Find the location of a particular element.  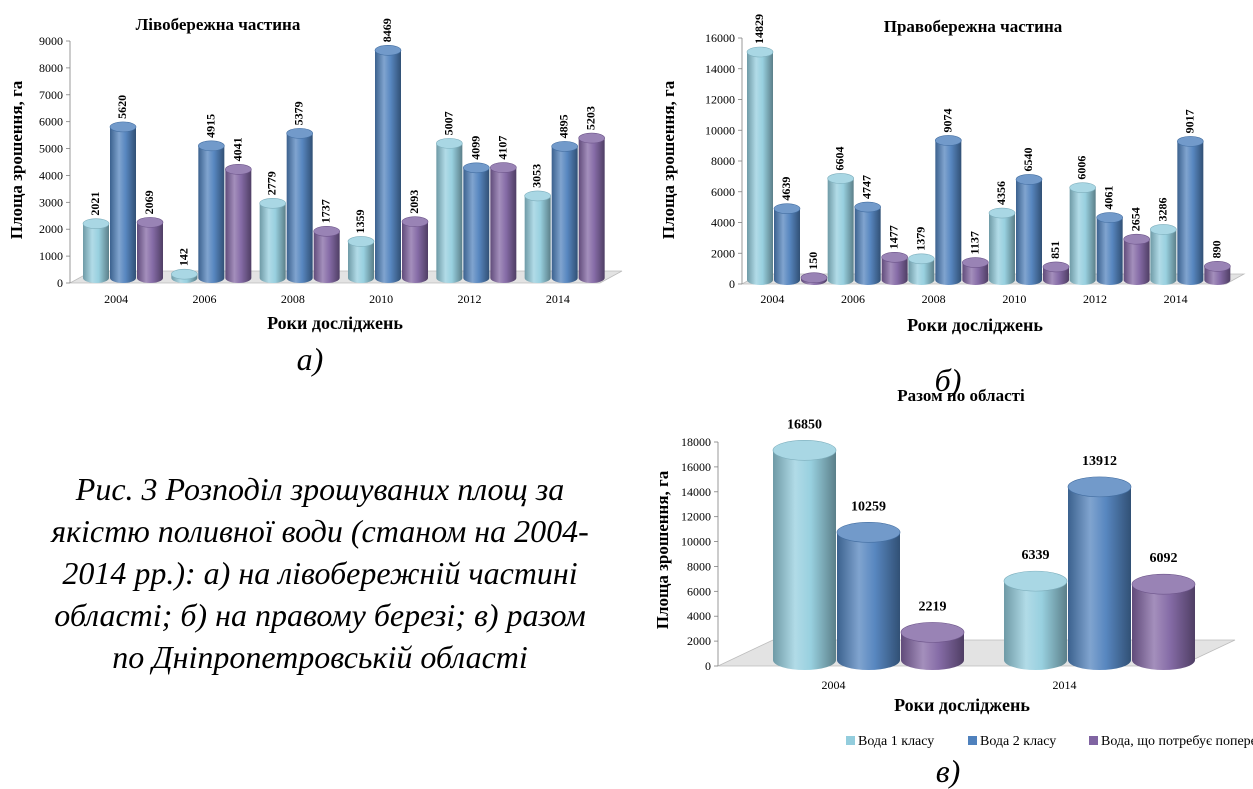

x-tick-label: 2008 is located at coordinates (934, 299).